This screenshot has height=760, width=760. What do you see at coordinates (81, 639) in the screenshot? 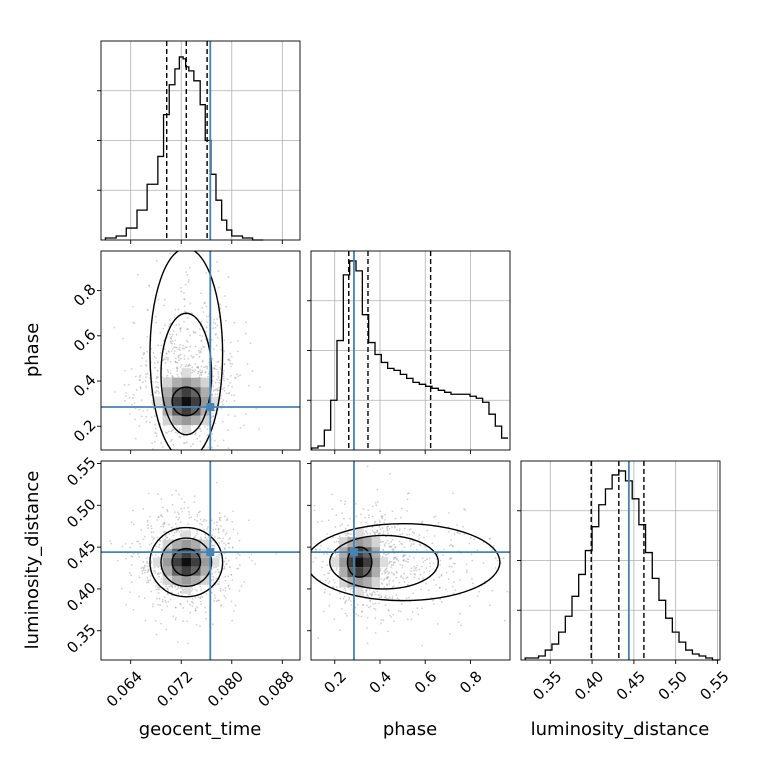
I see `y-tick-label: 0.35` at bounding box center [81, 639].